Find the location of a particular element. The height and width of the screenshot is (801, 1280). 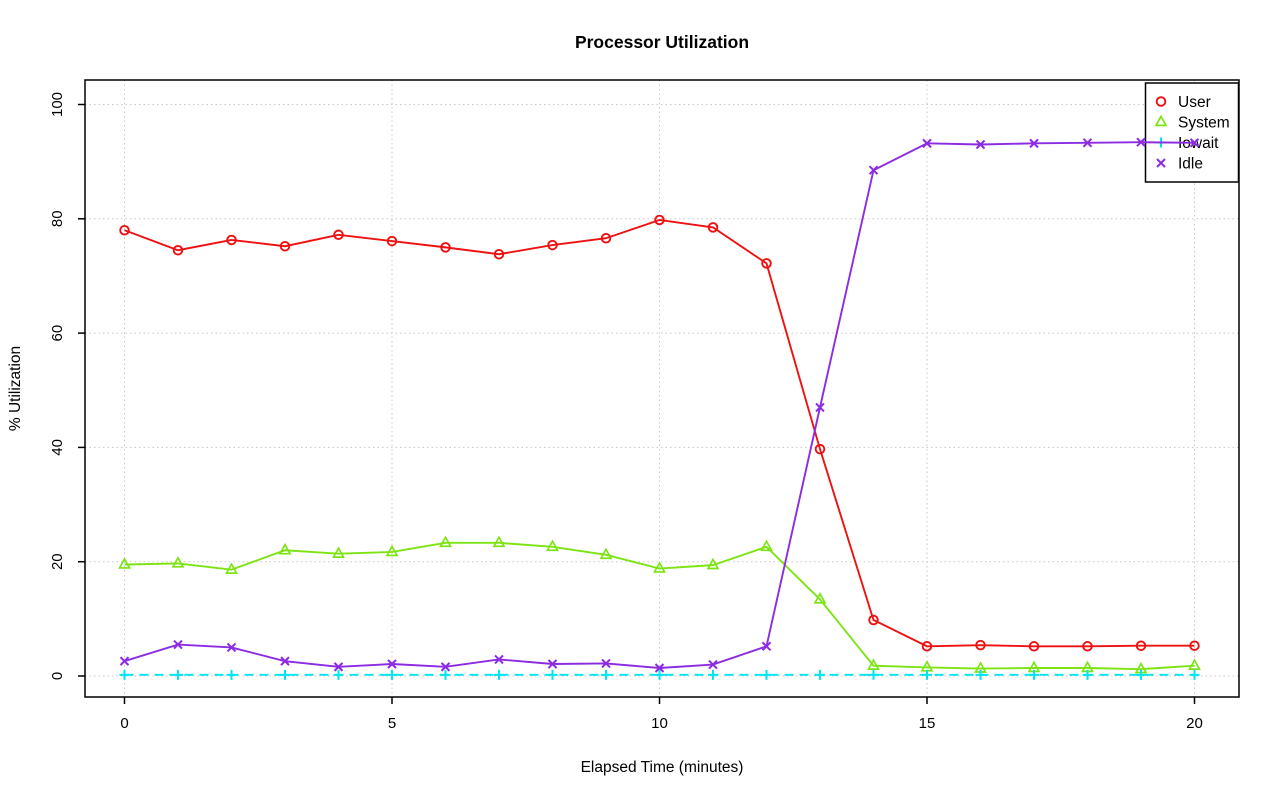

y-axis-label: % Utilization is located at coordinates (15, 388).